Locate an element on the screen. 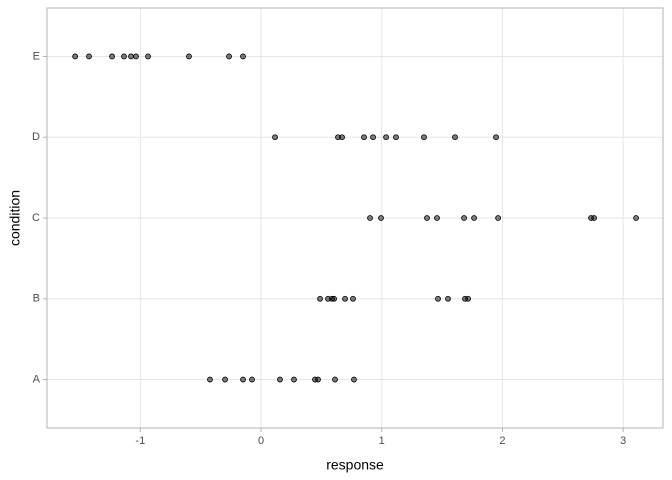 Image resolution: width=672 pixels, height=480 pixels. x-tick-label: 0 is located at coordinates (261, 441).